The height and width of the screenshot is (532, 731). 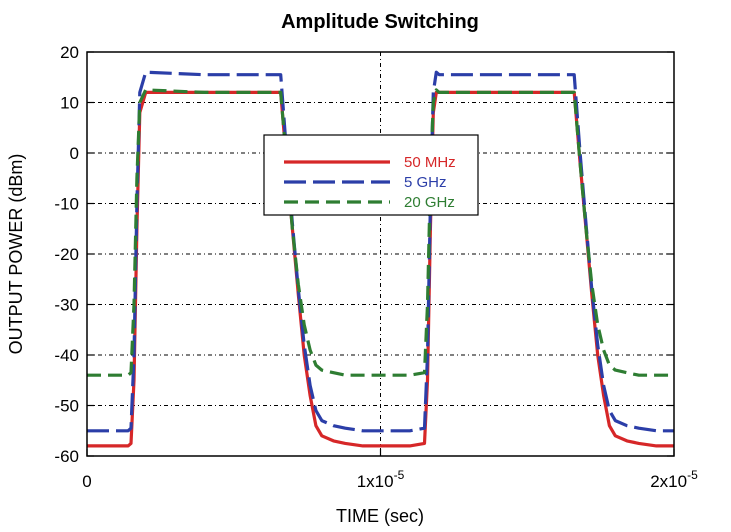 I want to click on y-tick-label: -10, so click(x=66, y=204).